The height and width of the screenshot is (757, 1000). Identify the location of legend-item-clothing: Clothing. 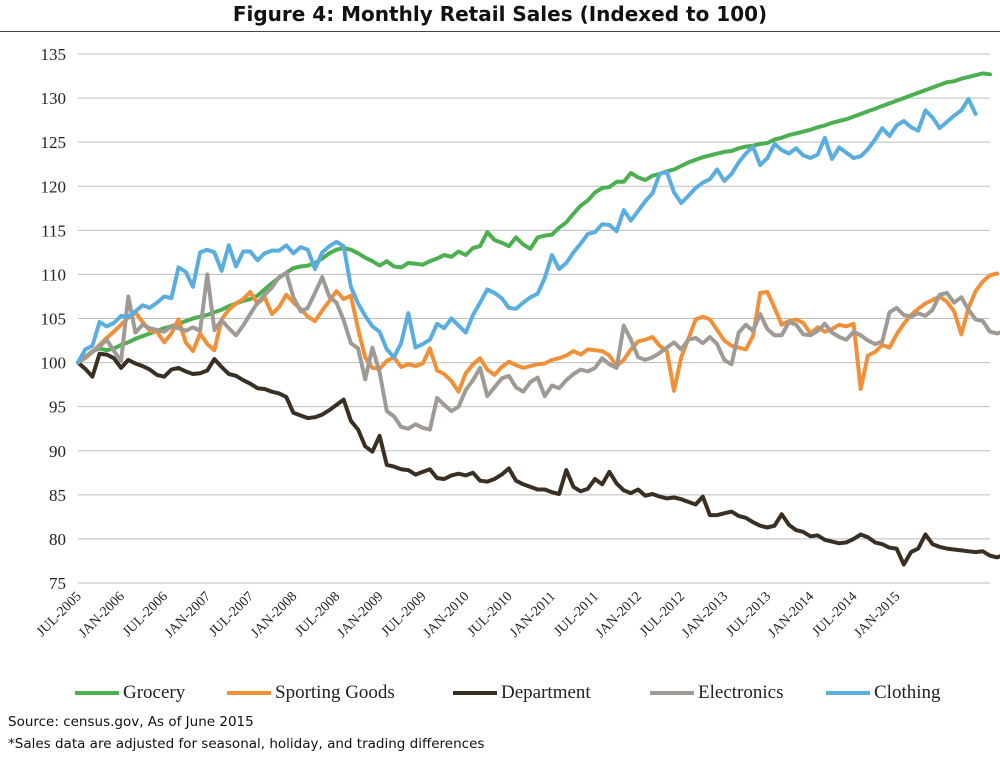
(883, 693).